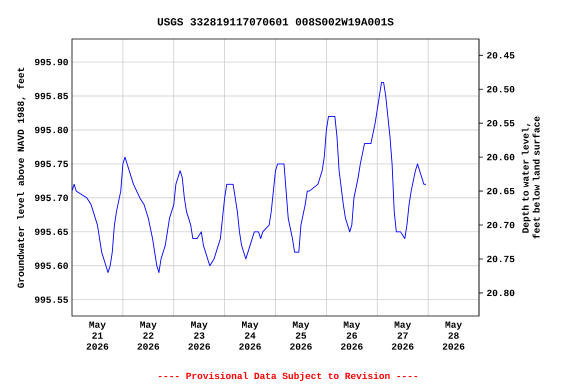  Describe the element at coordinates (500, 225) in the screenshot. I see `y2-tick-label: 20.70` at that location.